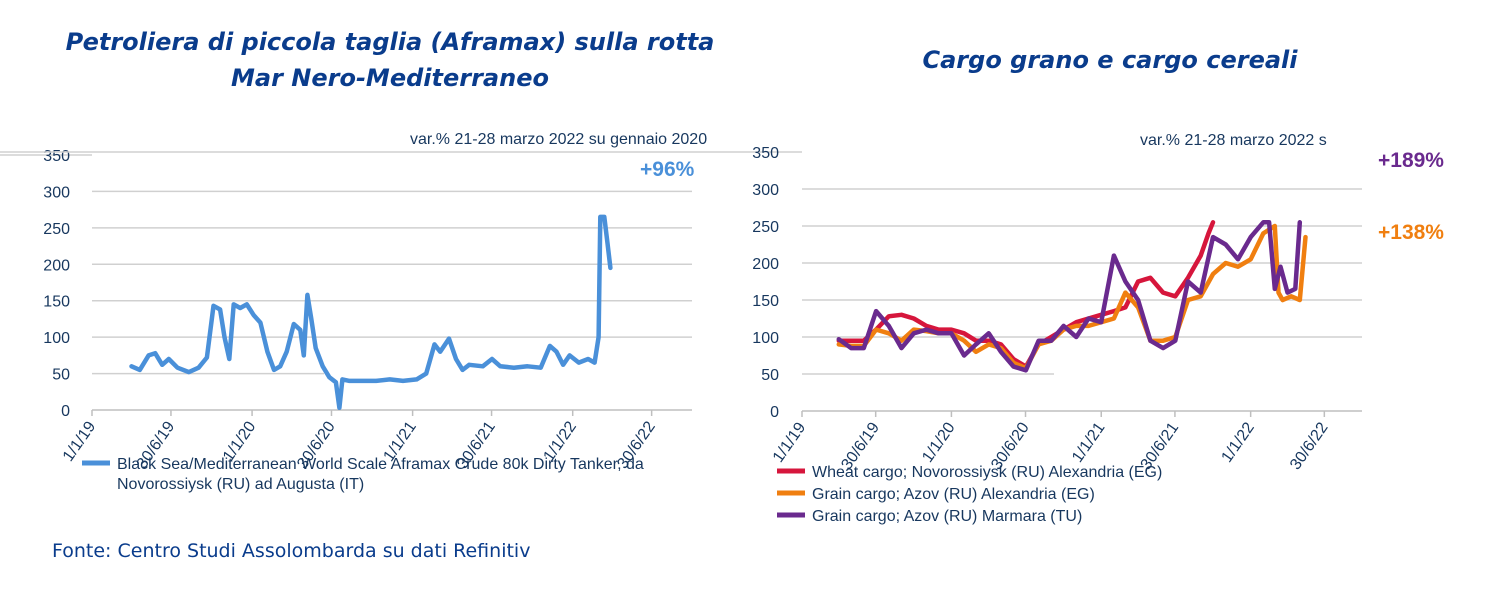  What do you see at coordinates (56, 265) in the screenshot?
I see `left-y-tick-label: 200` at bounding box center [56, 265].